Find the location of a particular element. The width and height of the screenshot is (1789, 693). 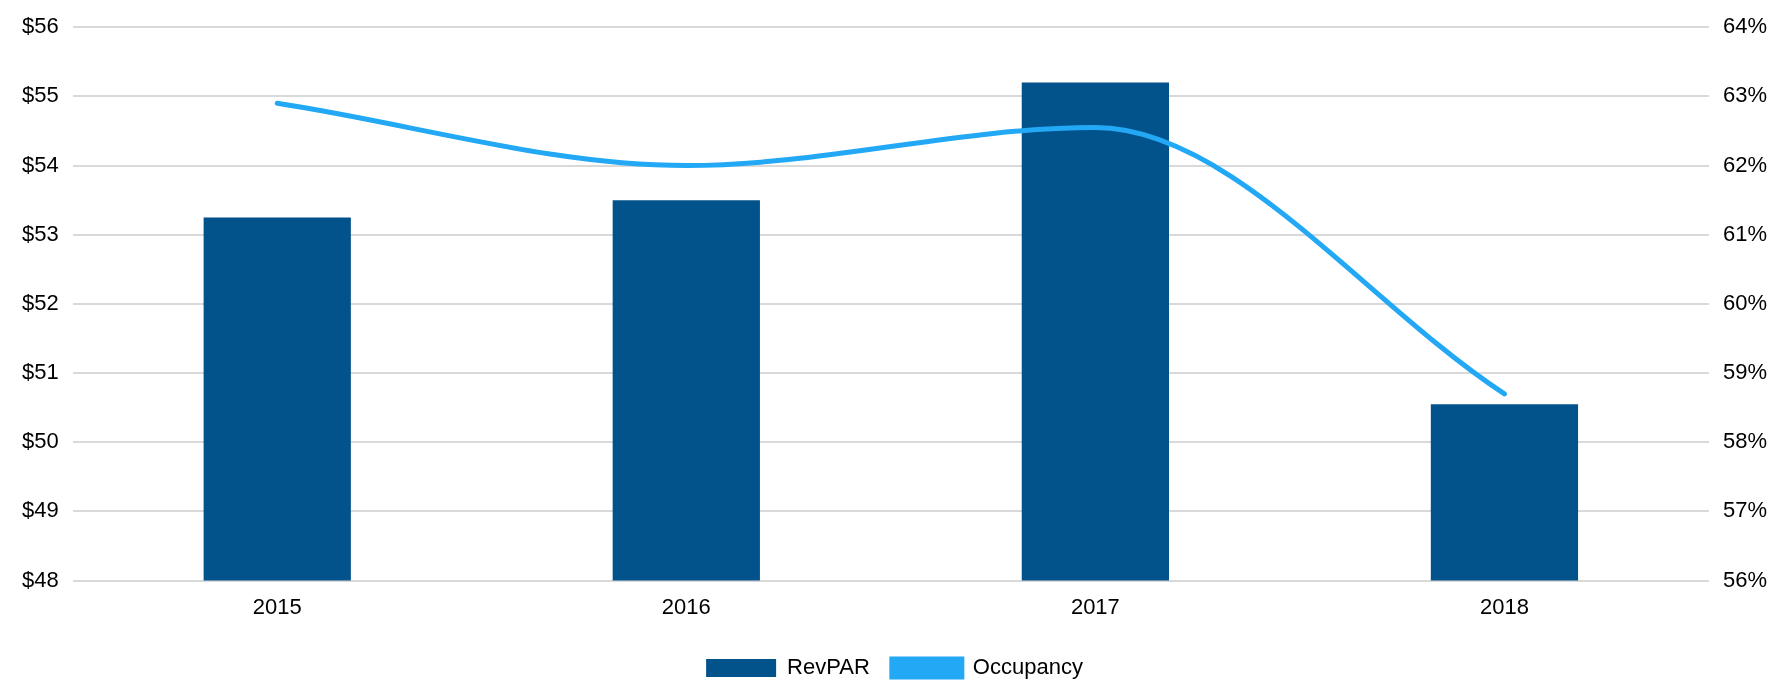

y-tick-label: $49 is located at coordinates (40, 510).